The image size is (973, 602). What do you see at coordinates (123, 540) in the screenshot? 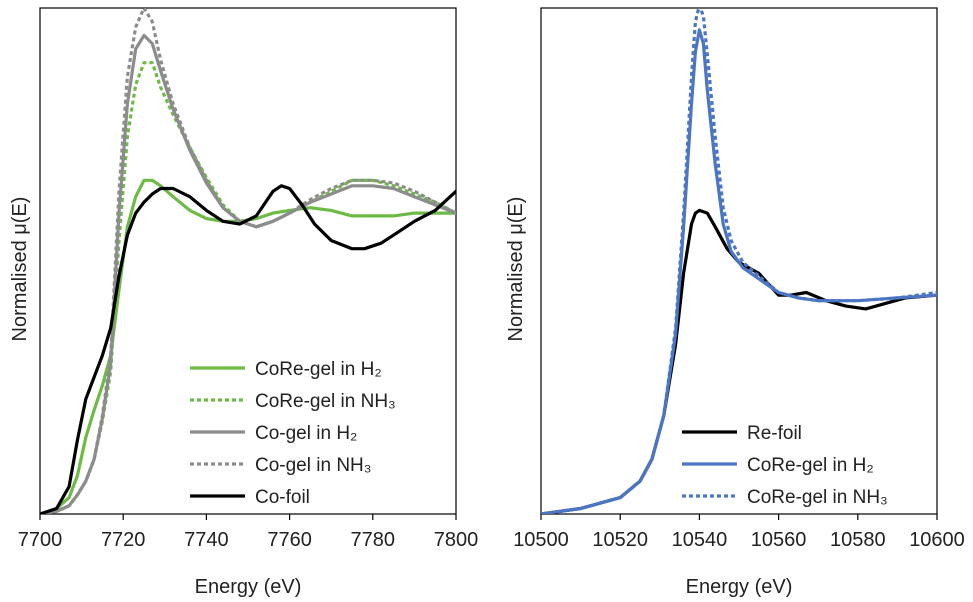
I see `x-tick-label: 7720` at bounding box center [123, 540].